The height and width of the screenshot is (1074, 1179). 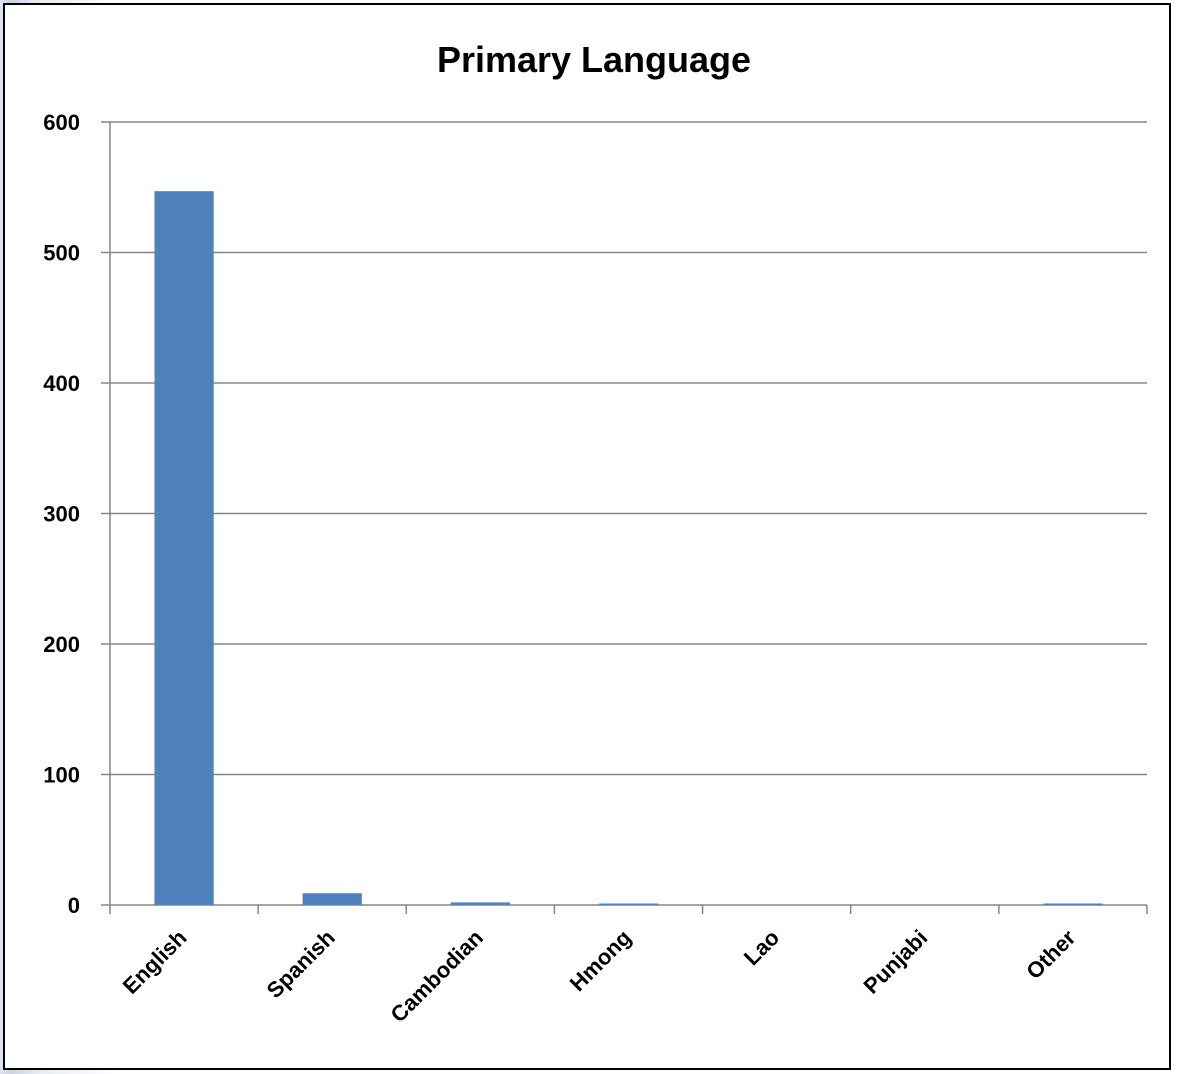 What do you see at coordinates (74, 905) in the screenshot?
I see `y-tick-label: 0` at bounding box center [74, 905].